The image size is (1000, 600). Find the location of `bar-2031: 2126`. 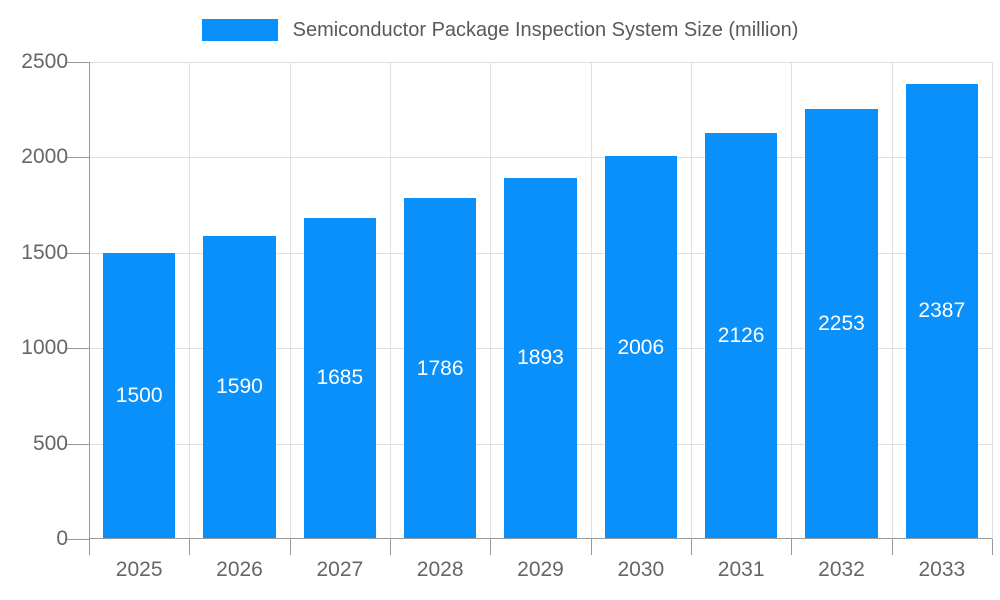

bar-2031: 2126 is located at coordinates (741, 336).